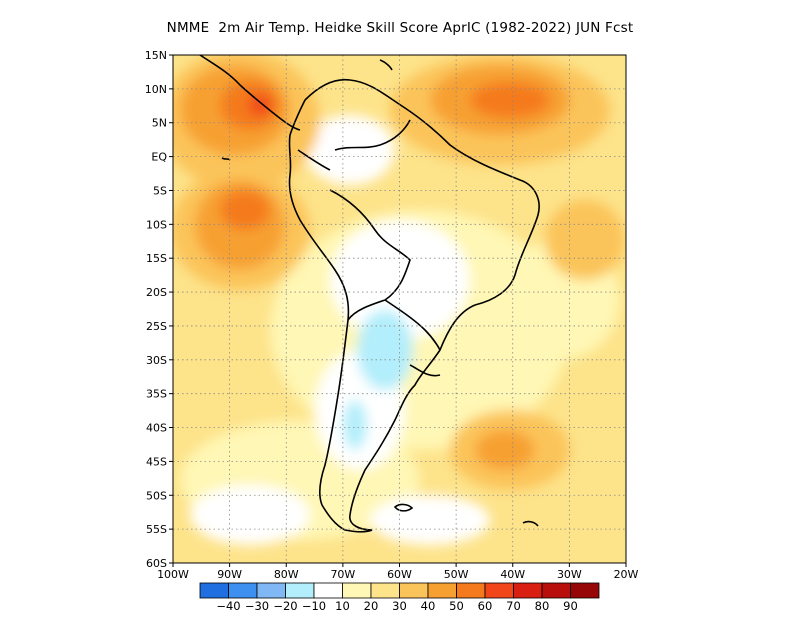  Describe the element at coordinates (286, 574) in the screenshot. I see `lon-label: 80W` at that location.